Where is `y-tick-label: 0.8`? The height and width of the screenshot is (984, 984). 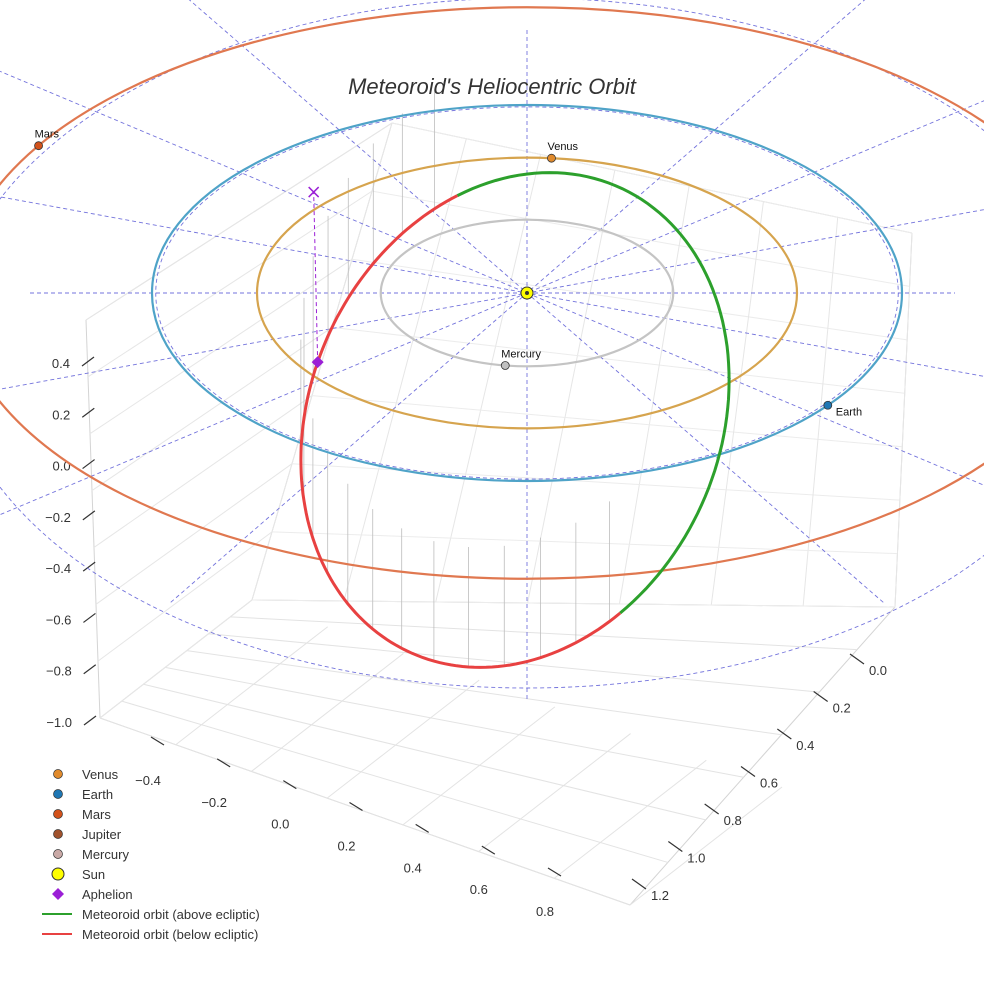
y-tick-label: 0.8 is located at coordinates (733, 820).